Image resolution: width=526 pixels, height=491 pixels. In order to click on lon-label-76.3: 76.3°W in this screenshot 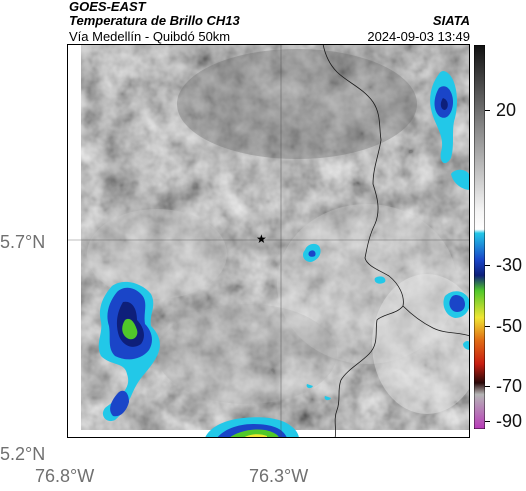, I will do `click(279, 476)`.